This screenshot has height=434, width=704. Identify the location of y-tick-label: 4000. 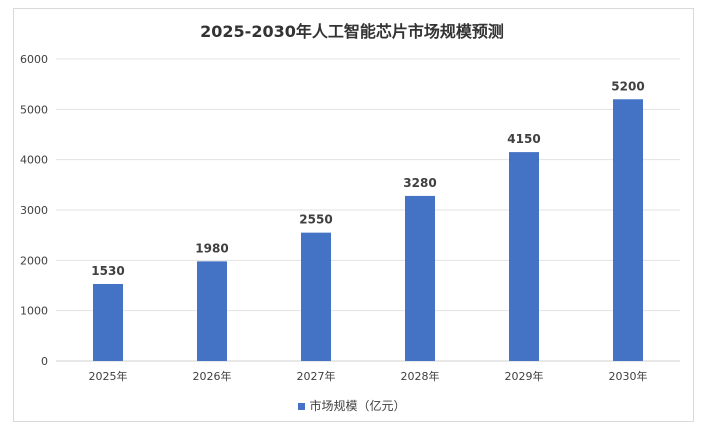
(34, 160).